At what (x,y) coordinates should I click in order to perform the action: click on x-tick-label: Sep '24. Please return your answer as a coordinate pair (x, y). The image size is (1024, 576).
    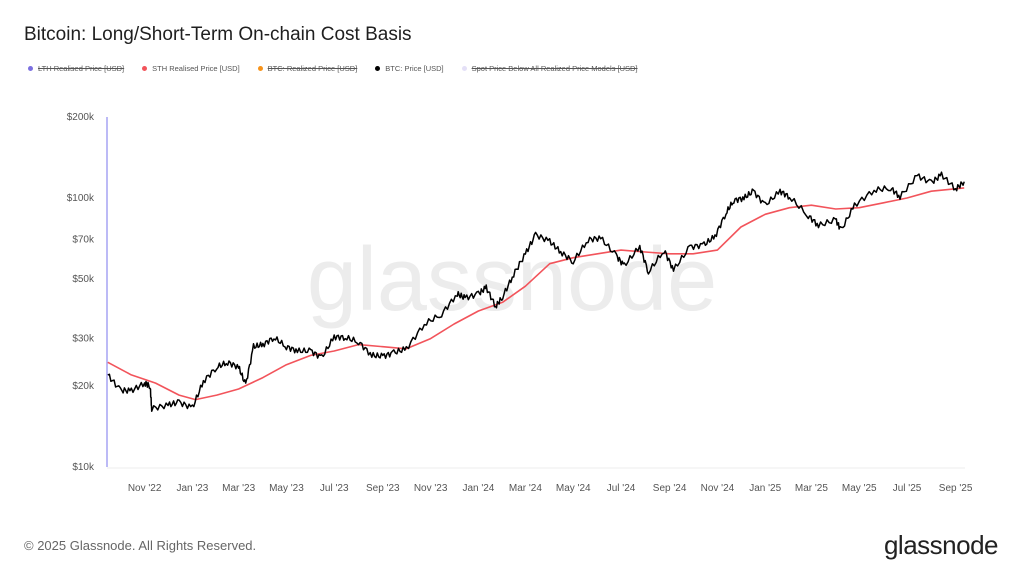
    Looking at the image, I should click on (670, 488).